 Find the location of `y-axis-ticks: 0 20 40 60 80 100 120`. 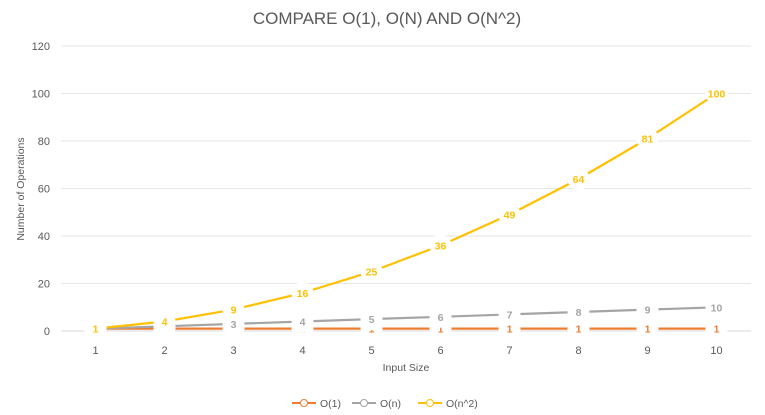

y-axis-ticks: 0 20 40 60 80 100 120 is located at coordinates (41, 189).